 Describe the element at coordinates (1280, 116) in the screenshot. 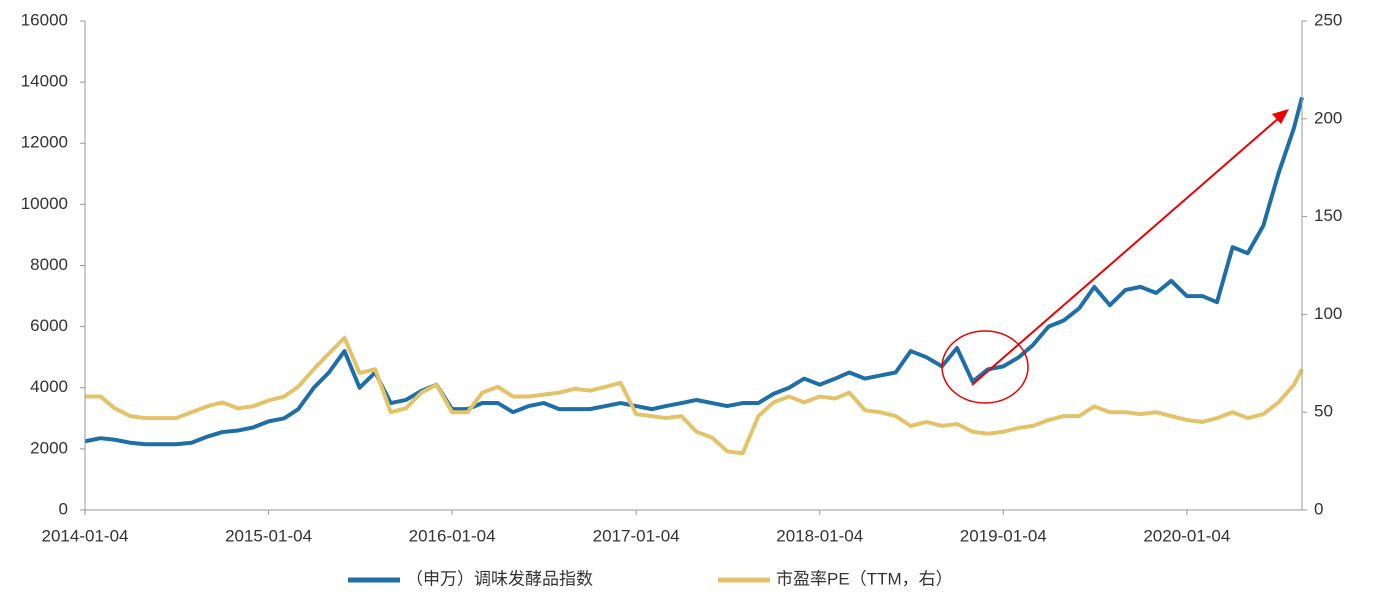

I see `arrow-head` at that location.